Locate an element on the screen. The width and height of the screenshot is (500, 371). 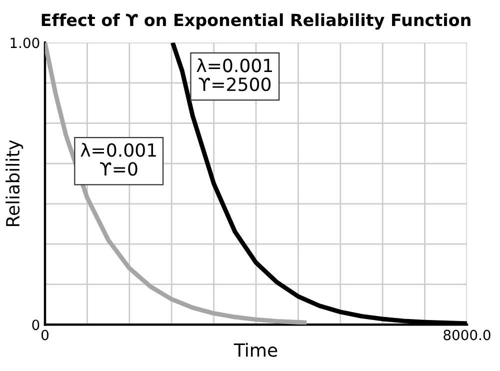
x-tick-label: 8000.0 is located at coordinates (467, 335).